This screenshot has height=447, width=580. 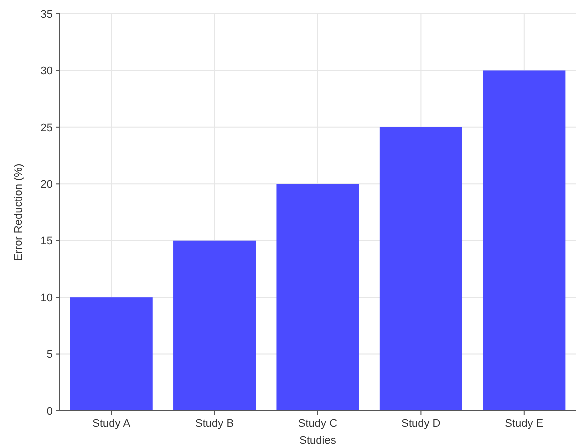 What do you see at coordinates (318, 424) in the screenshot?
I see `x-tick-label: Study C` at bounding box center [318, 424].